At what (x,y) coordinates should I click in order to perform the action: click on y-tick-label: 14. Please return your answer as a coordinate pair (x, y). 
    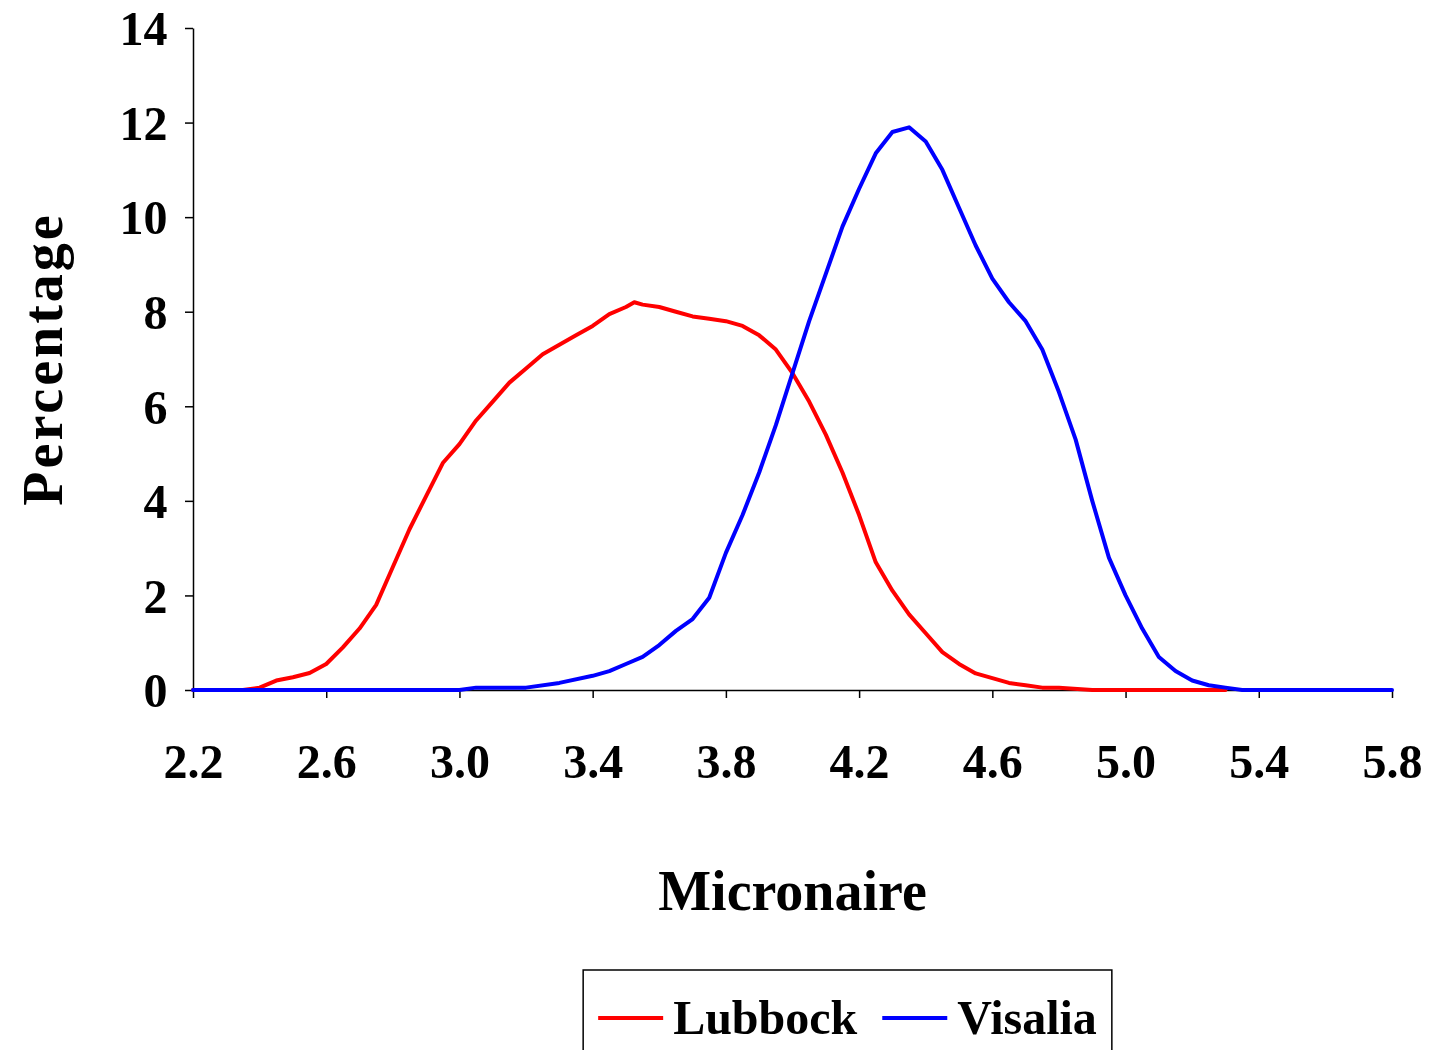
    Looking at the image, I should click on (143, 29).